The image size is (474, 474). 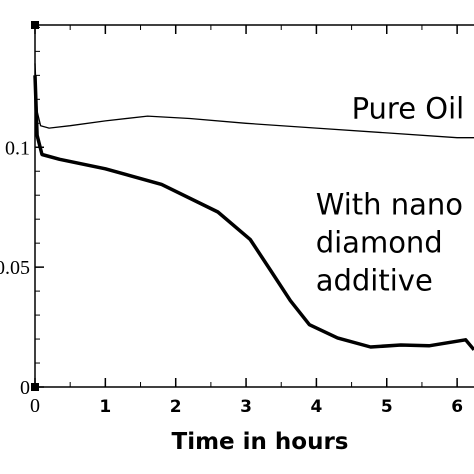 What do you see at coordinates (246, 407) in the screenshot?
I see `x-tick-label: 3` at bounding box center [246, 407].